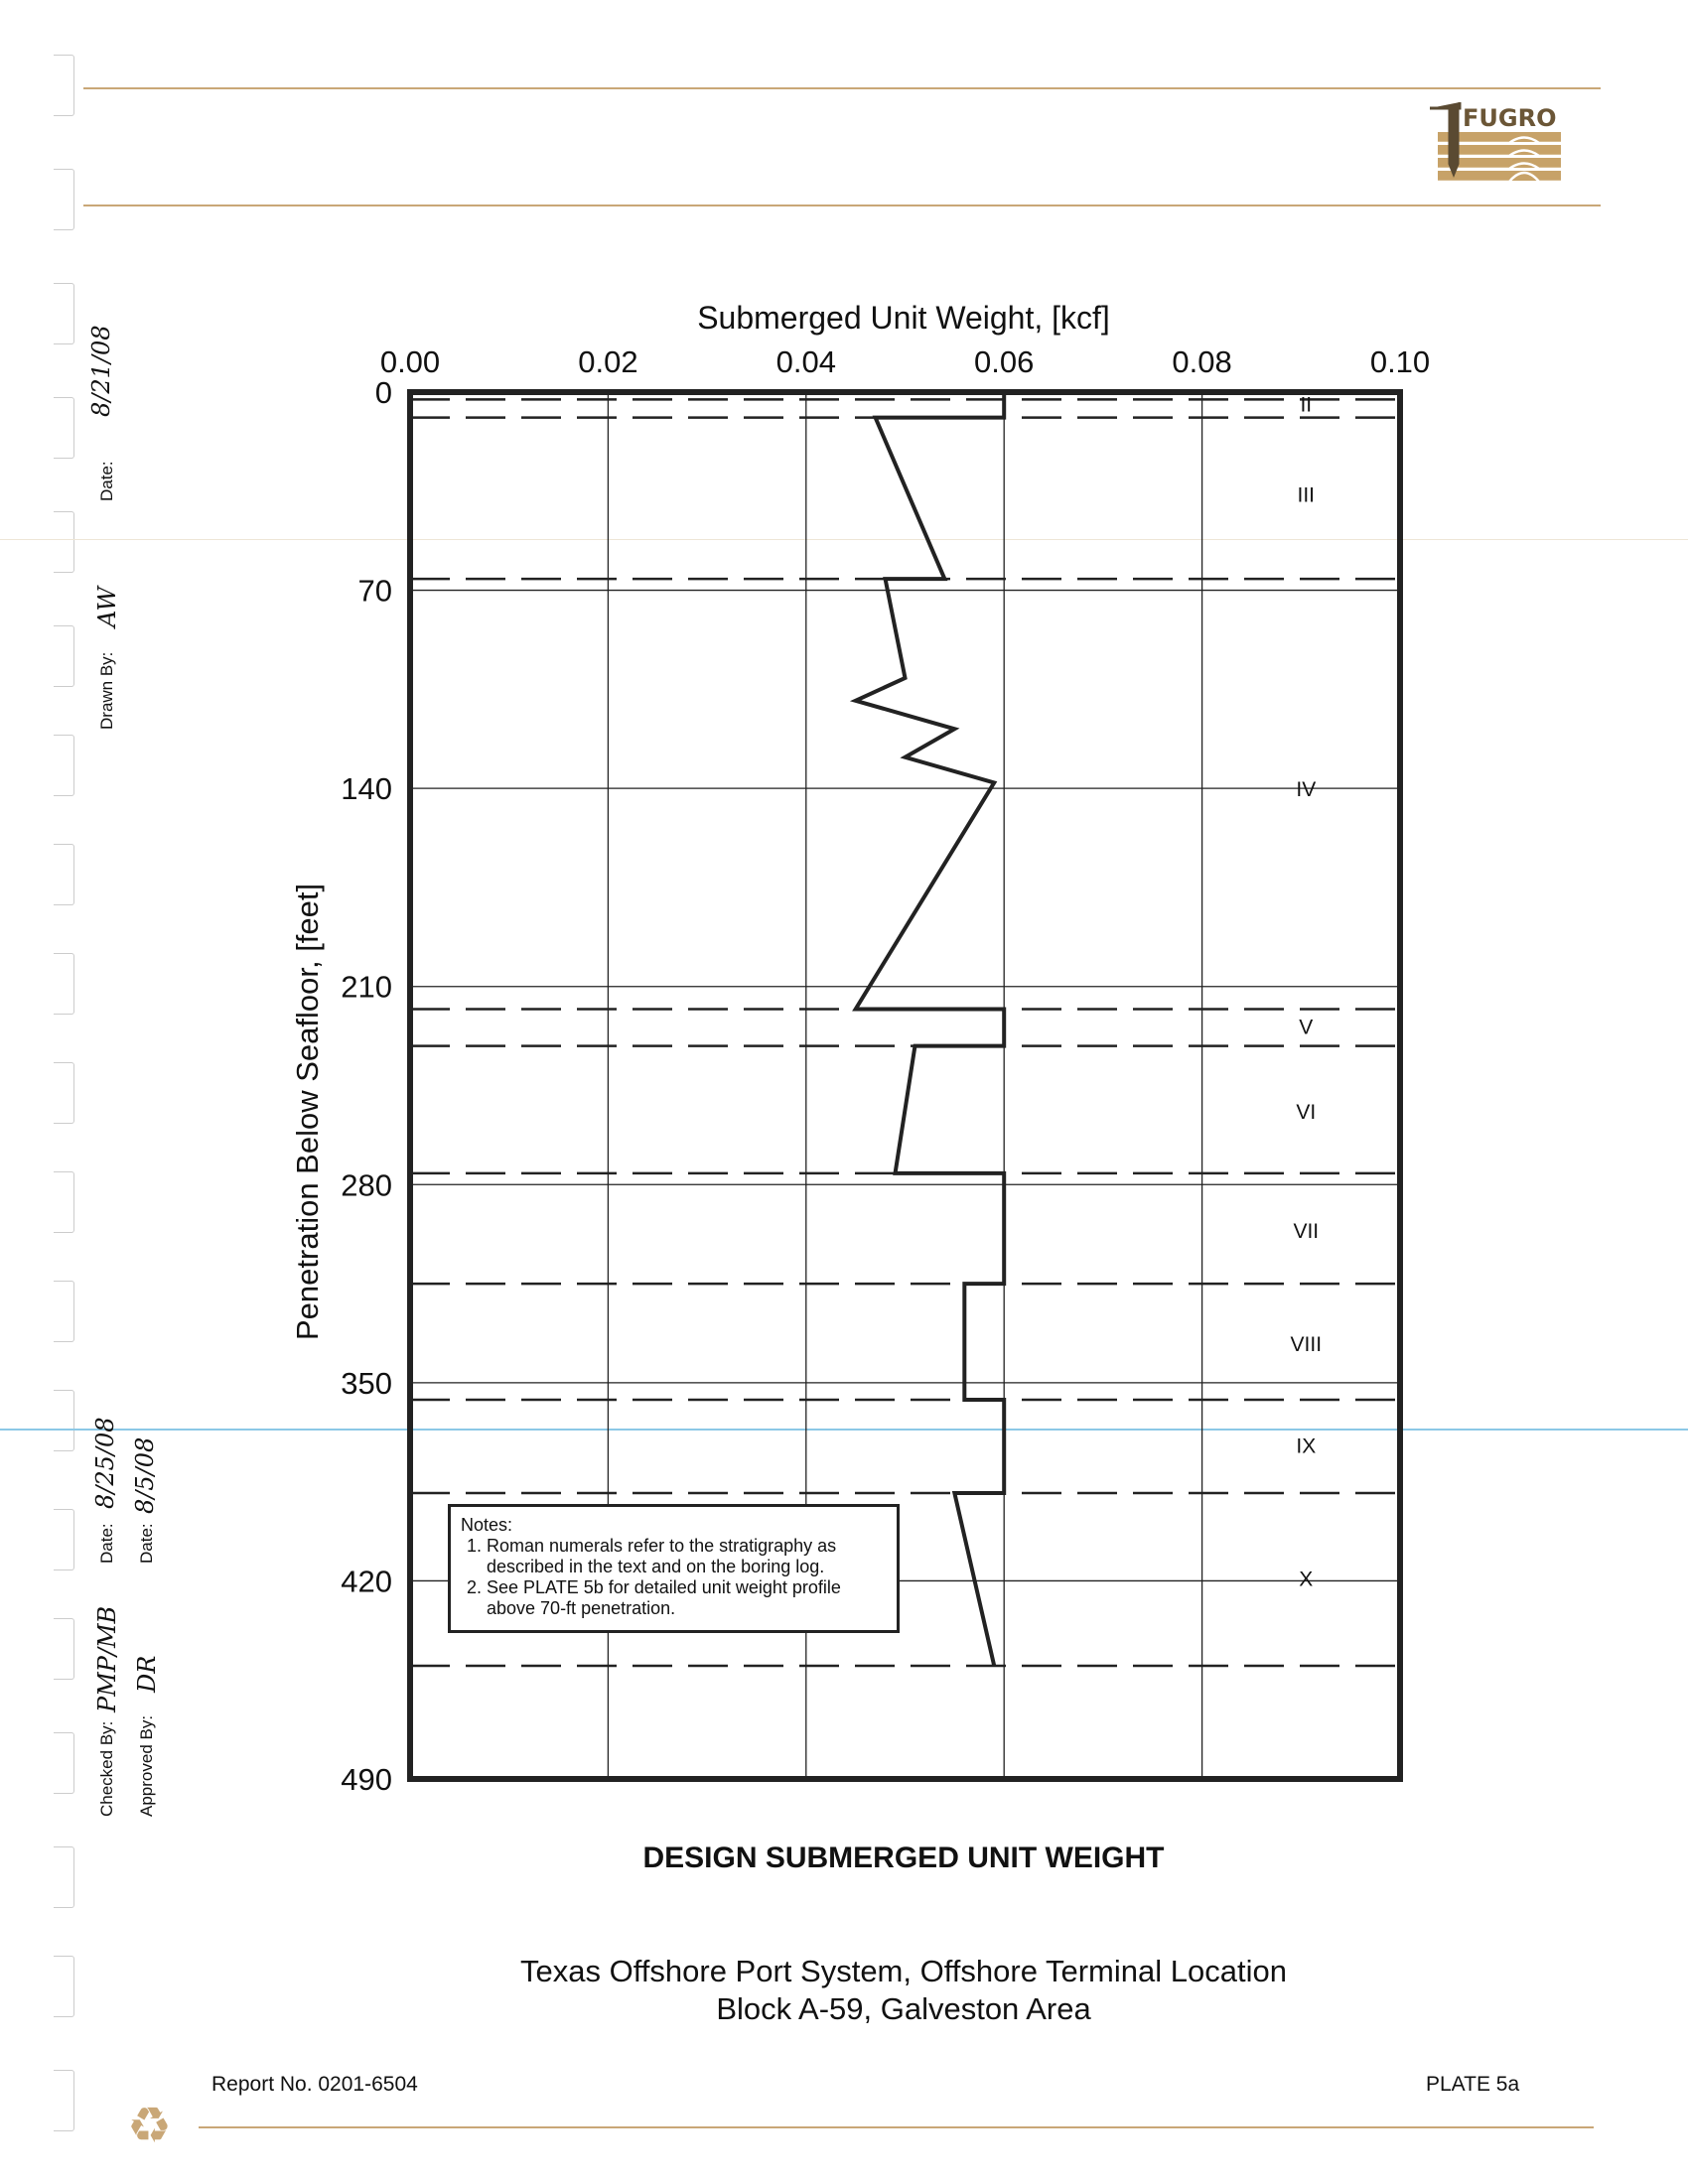 The height and width of the screenshot is (2184, 1688). I want to click on x-axis-title: Submerged Unit Weight, [kcf], so click(903, 318).